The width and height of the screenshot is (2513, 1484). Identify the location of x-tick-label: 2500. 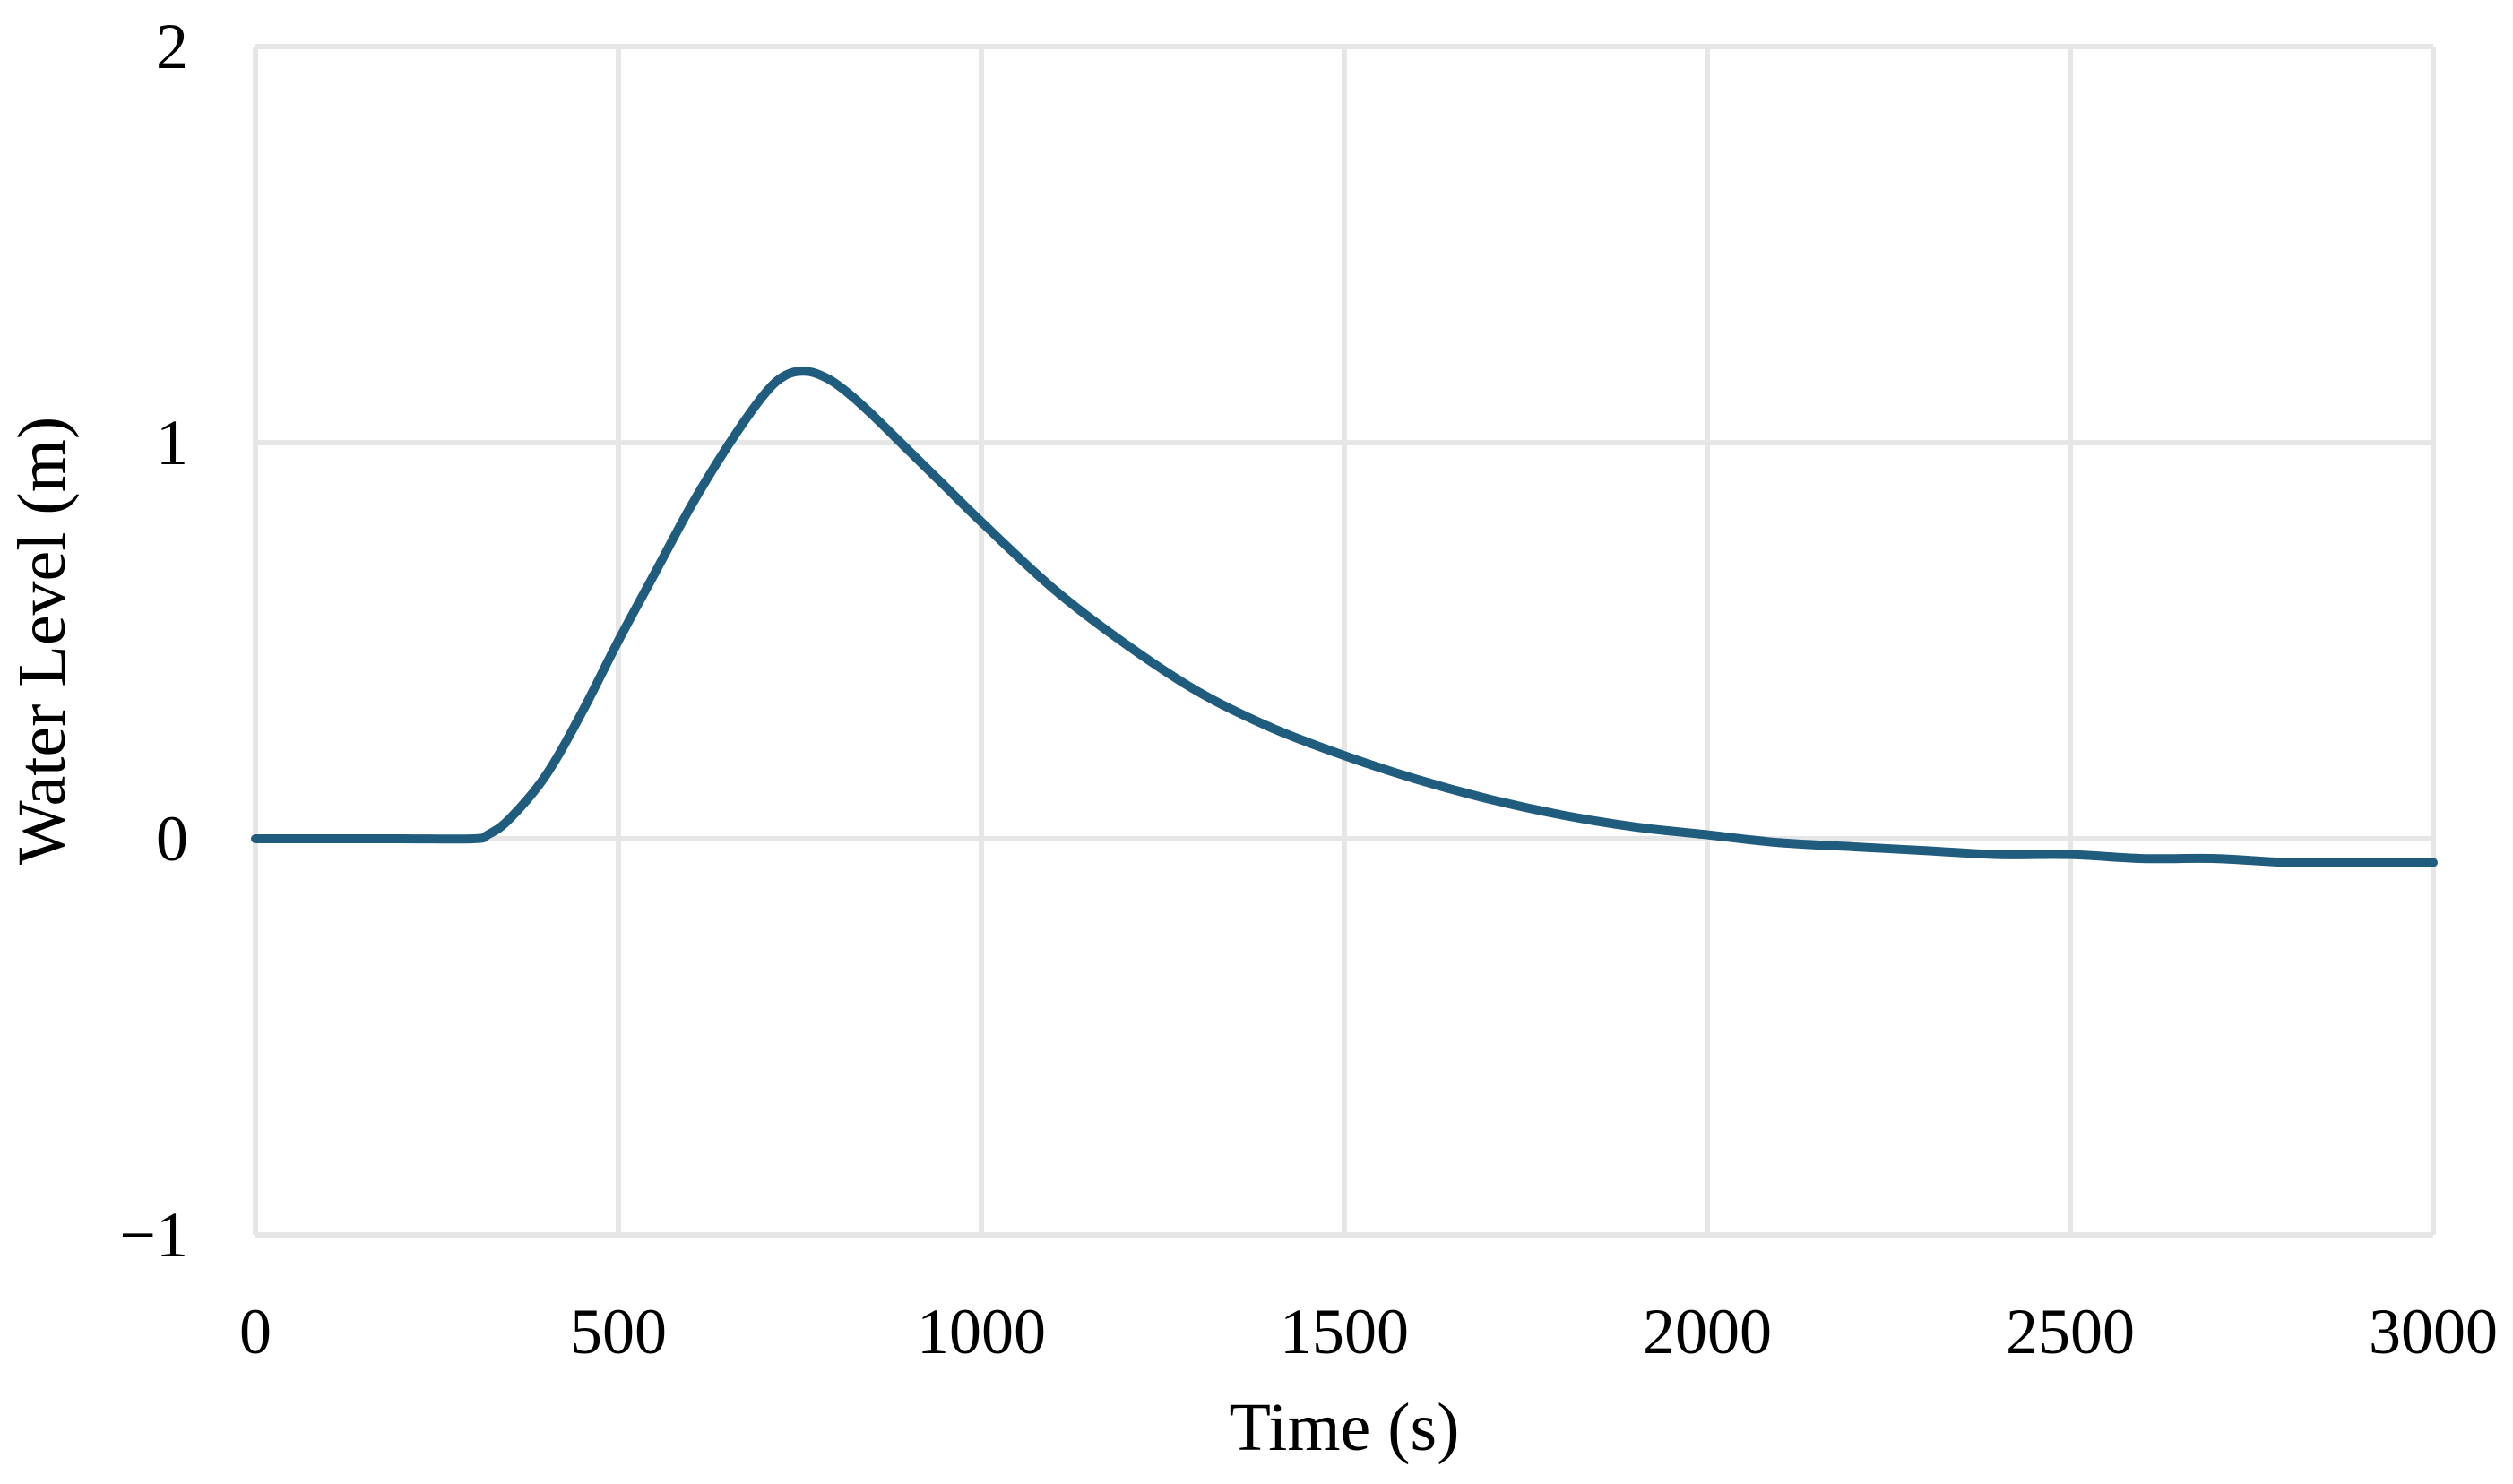
(2070, 1332).